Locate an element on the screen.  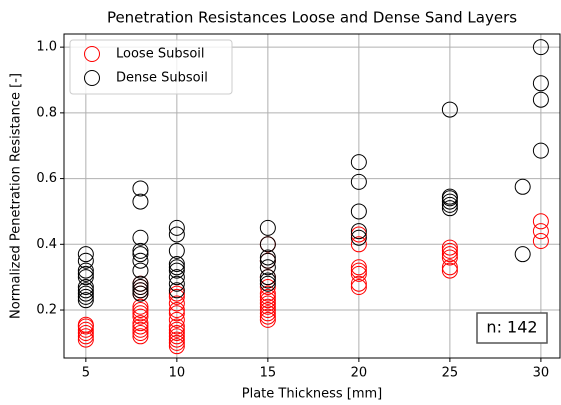
x-tick-label: 5 is located at coordinates (86, 373).